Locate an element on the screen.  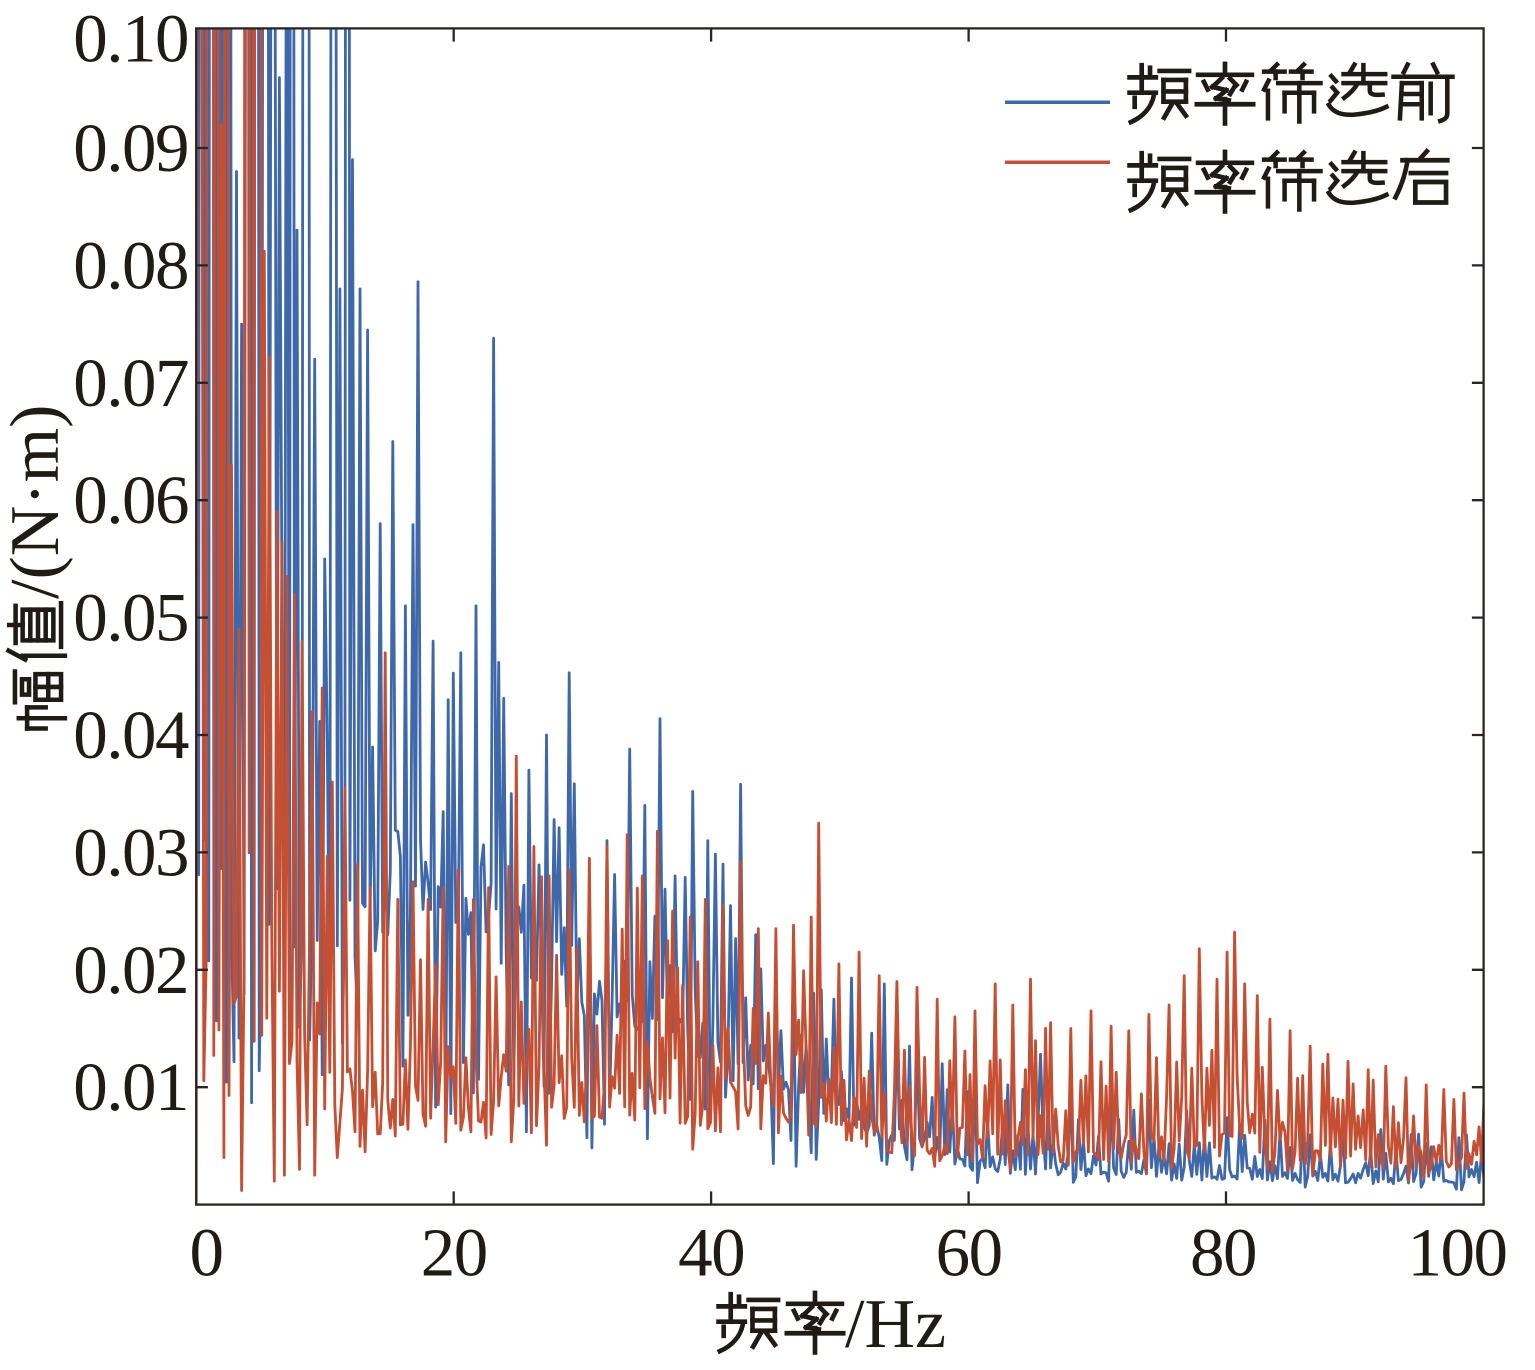
svg-text: 0.06 is located at coordinates (130, 500).